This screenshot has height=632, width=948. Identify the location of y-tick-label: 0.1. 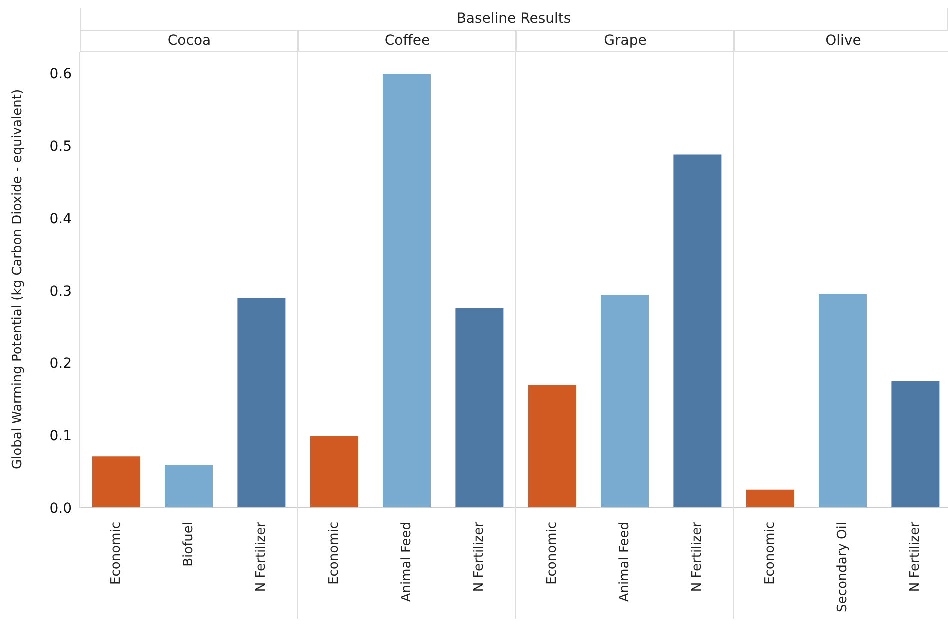
(61, 436).